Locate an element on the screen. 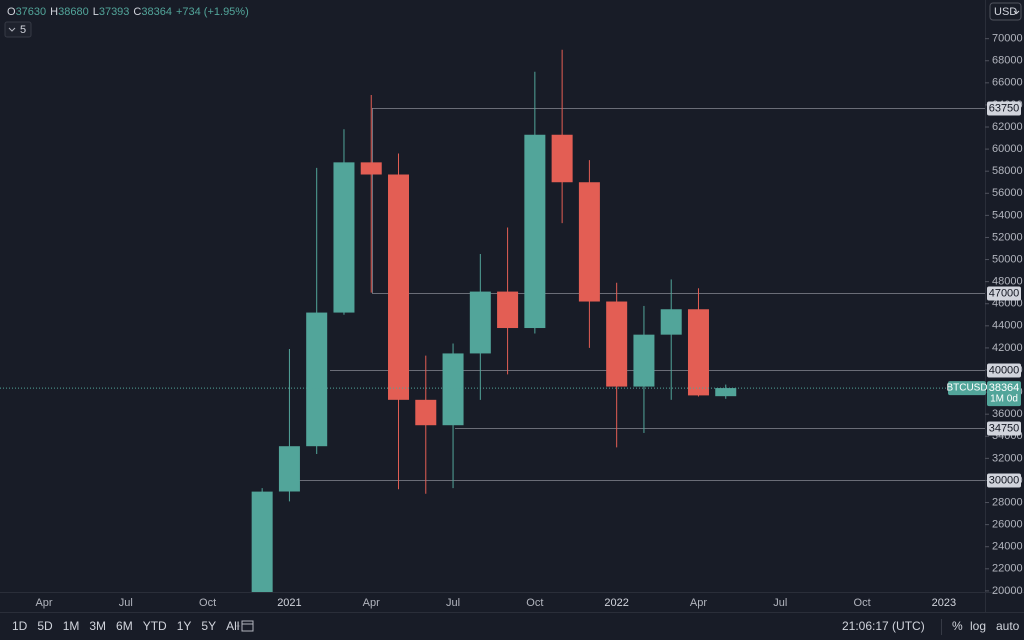  y-tick-label: 42000 is located at coordinates (1007, 348).